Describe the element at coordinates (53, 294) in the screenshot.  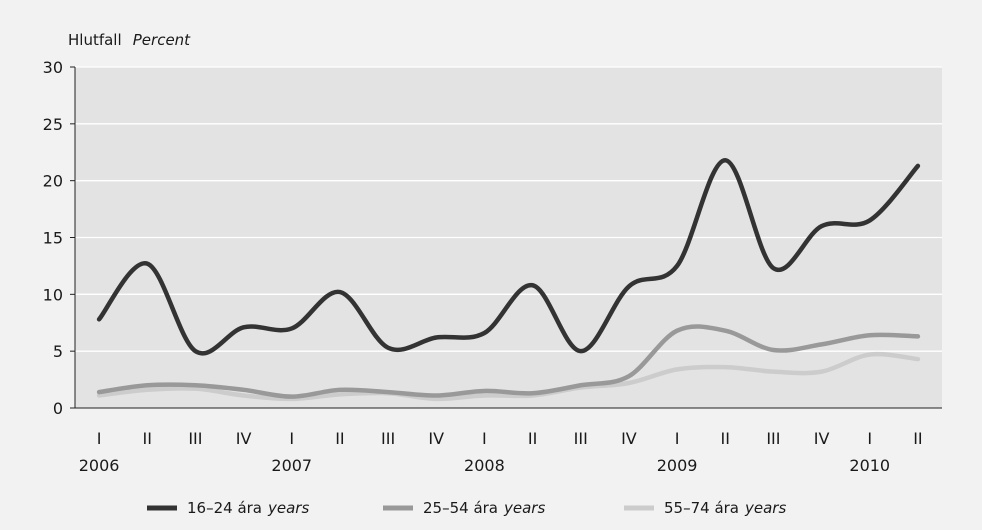
I see `y-tick-label: 10` at that location.